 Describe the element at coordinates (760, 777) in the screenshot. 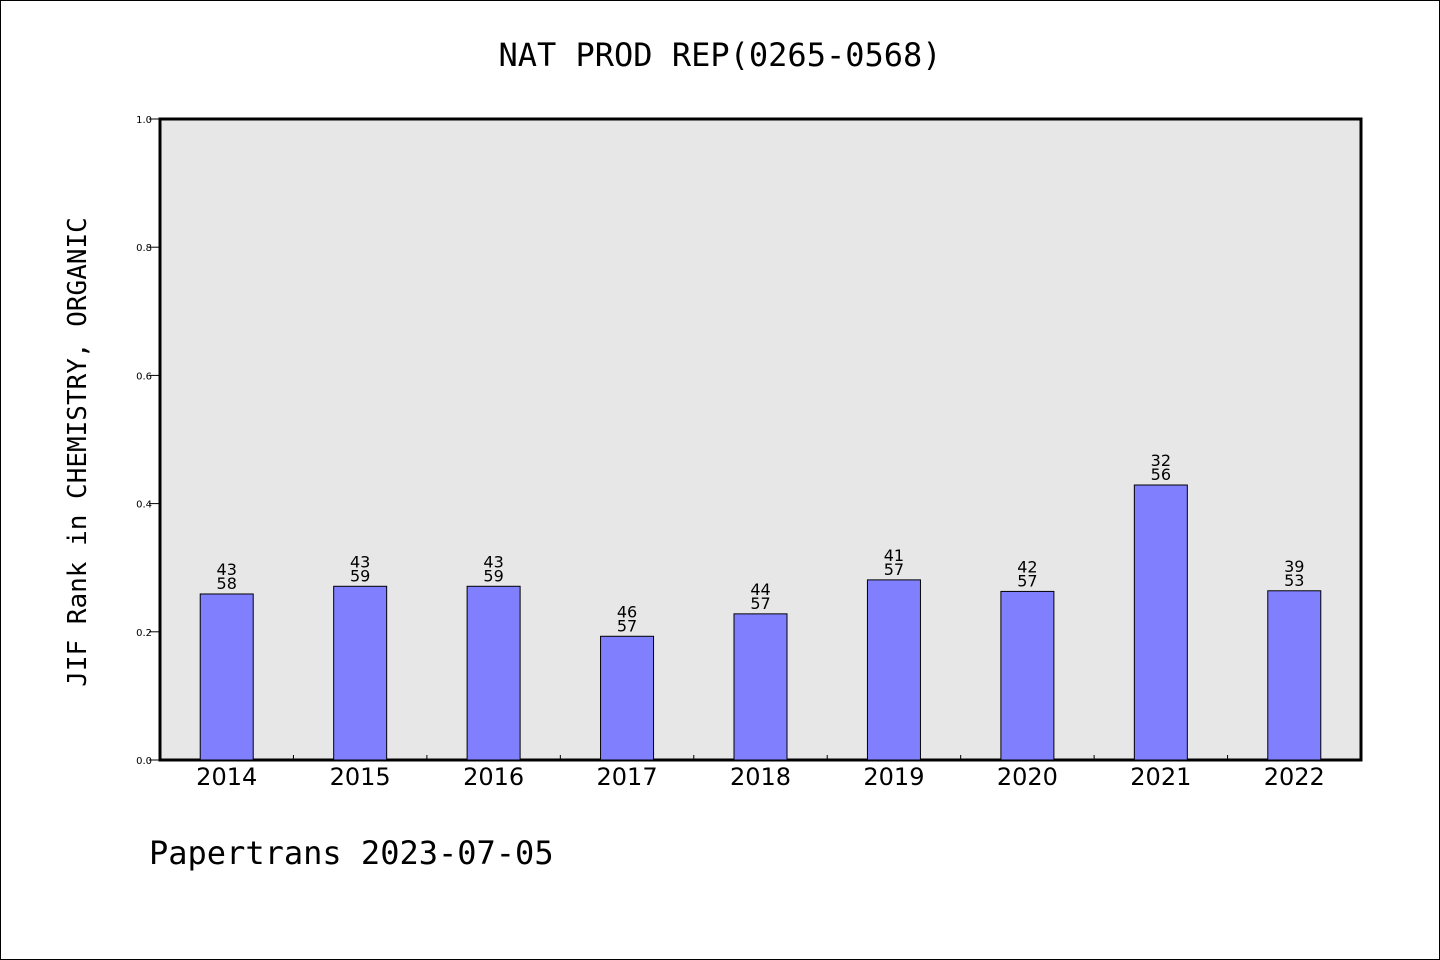

I see `x-tick-label: 2018` at that location.